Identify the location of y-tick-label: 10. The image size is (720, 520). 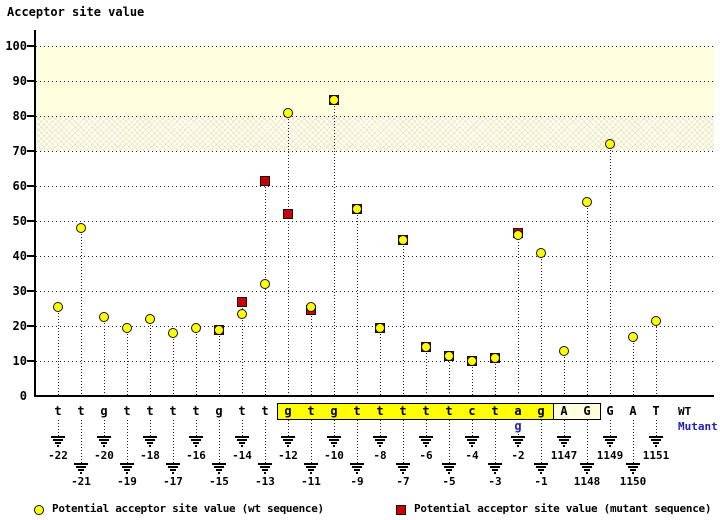
(19, 361).